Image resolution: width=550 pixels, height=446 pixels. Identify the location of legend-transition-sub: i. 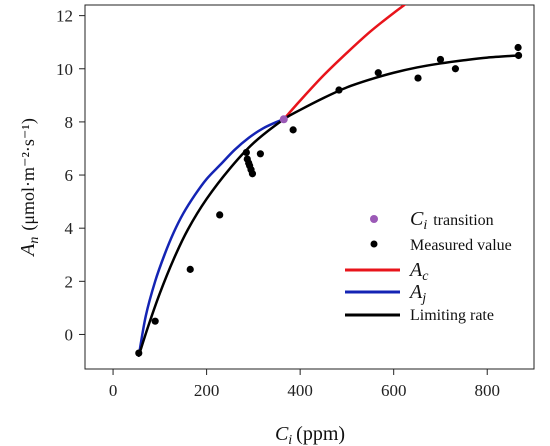
(425, 225).